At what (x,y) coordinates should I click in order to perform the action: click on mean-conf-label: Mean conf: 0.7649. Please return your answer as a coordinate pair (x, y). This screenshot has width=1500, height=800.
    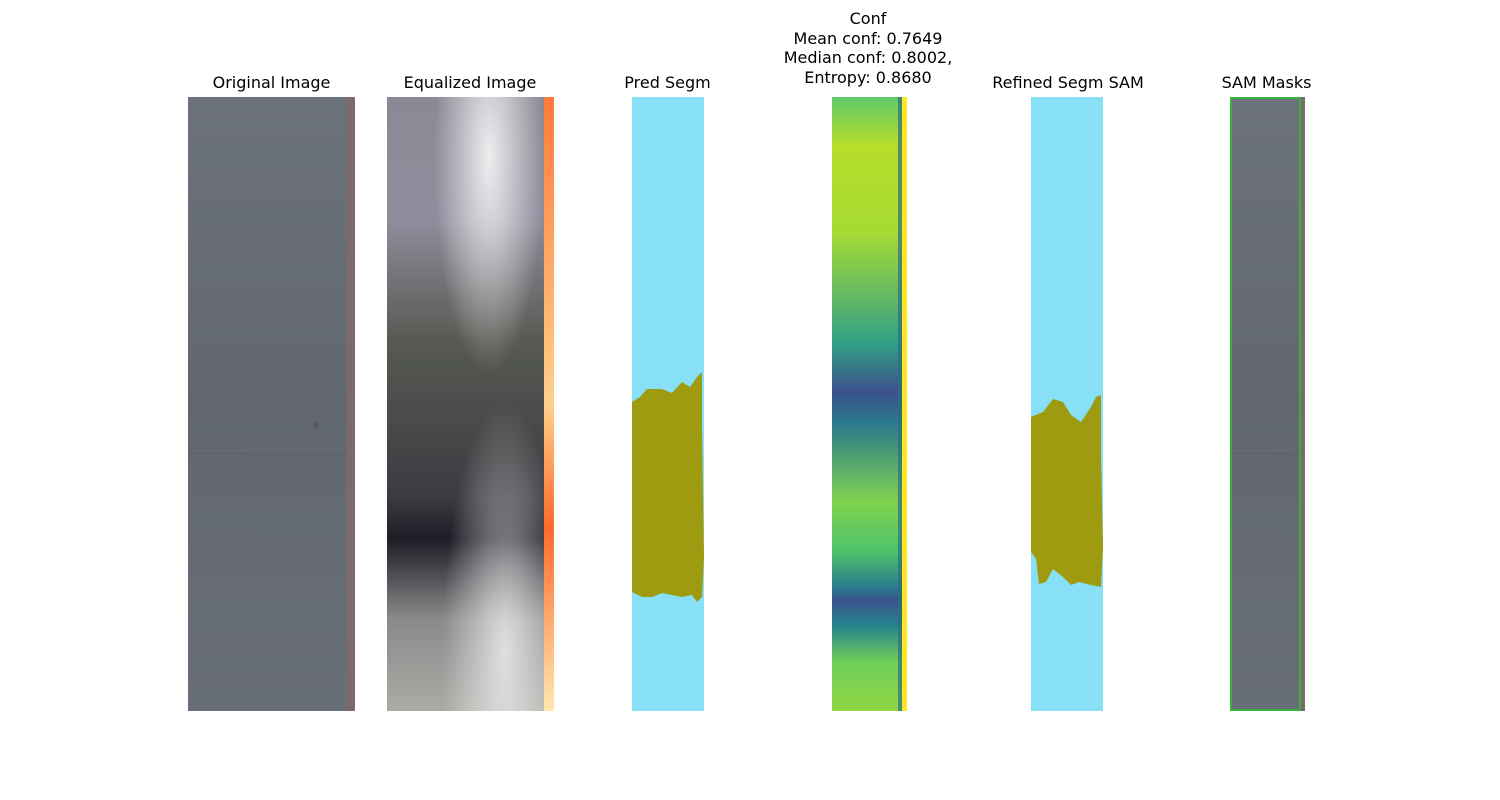
    Looking at the image, I should click on (868, 38).